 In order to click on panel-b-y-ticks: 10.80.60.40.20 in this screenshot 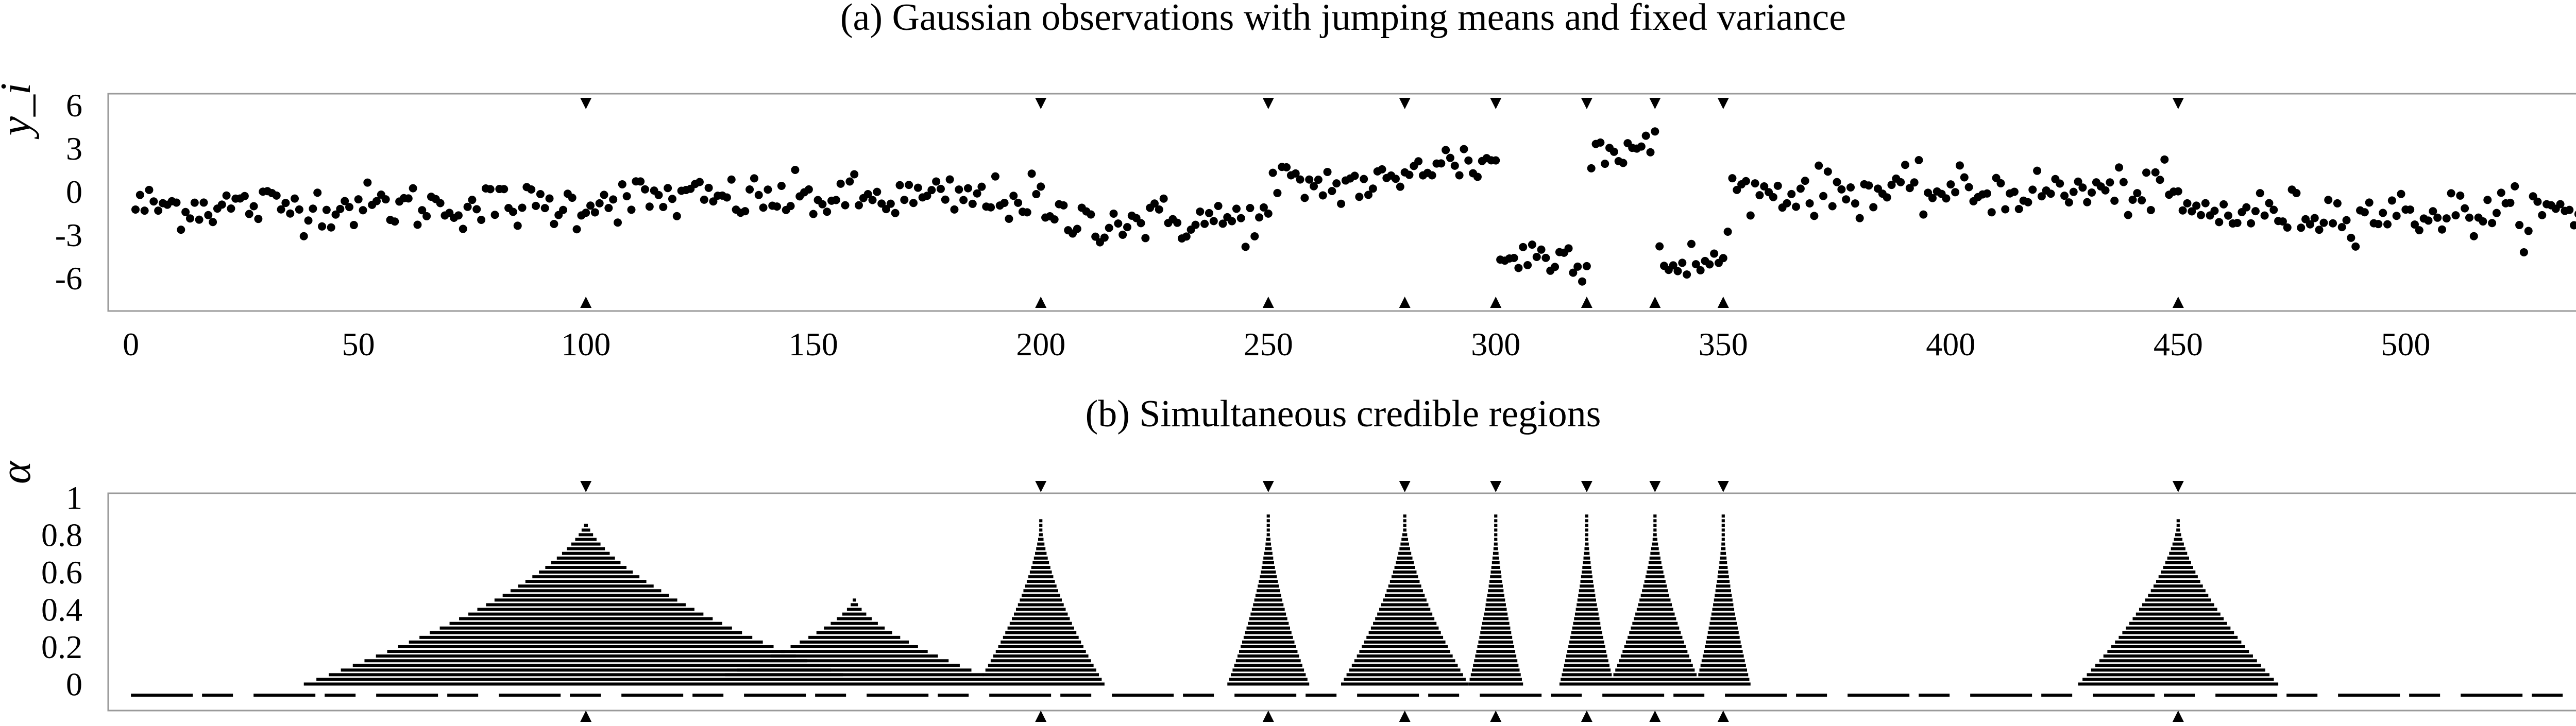, I will do `click(61, 591)`.